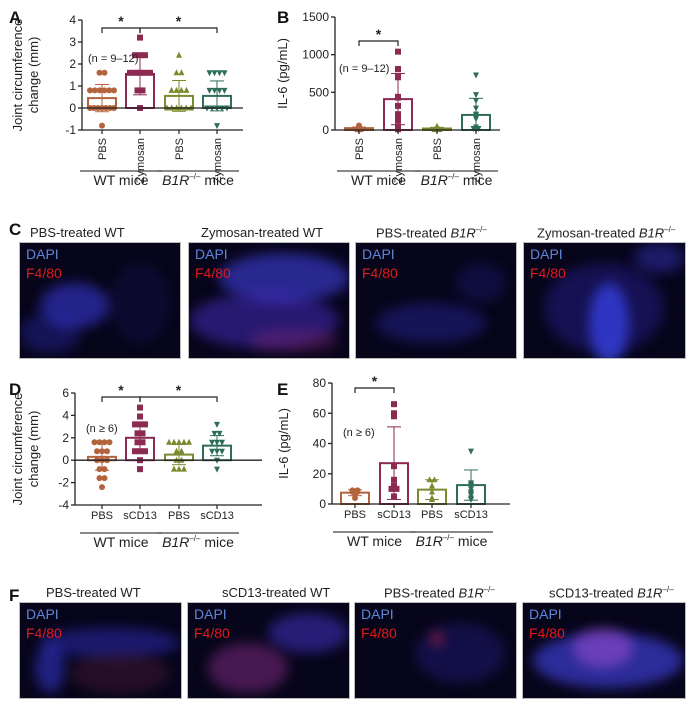 The image size is (700, 708). What do you see at coordinates (604, 300) in the screenshot?
I see `micrograph-zymosan-b1r-c: DAPI F4/80` at bounding box center [604, 300].